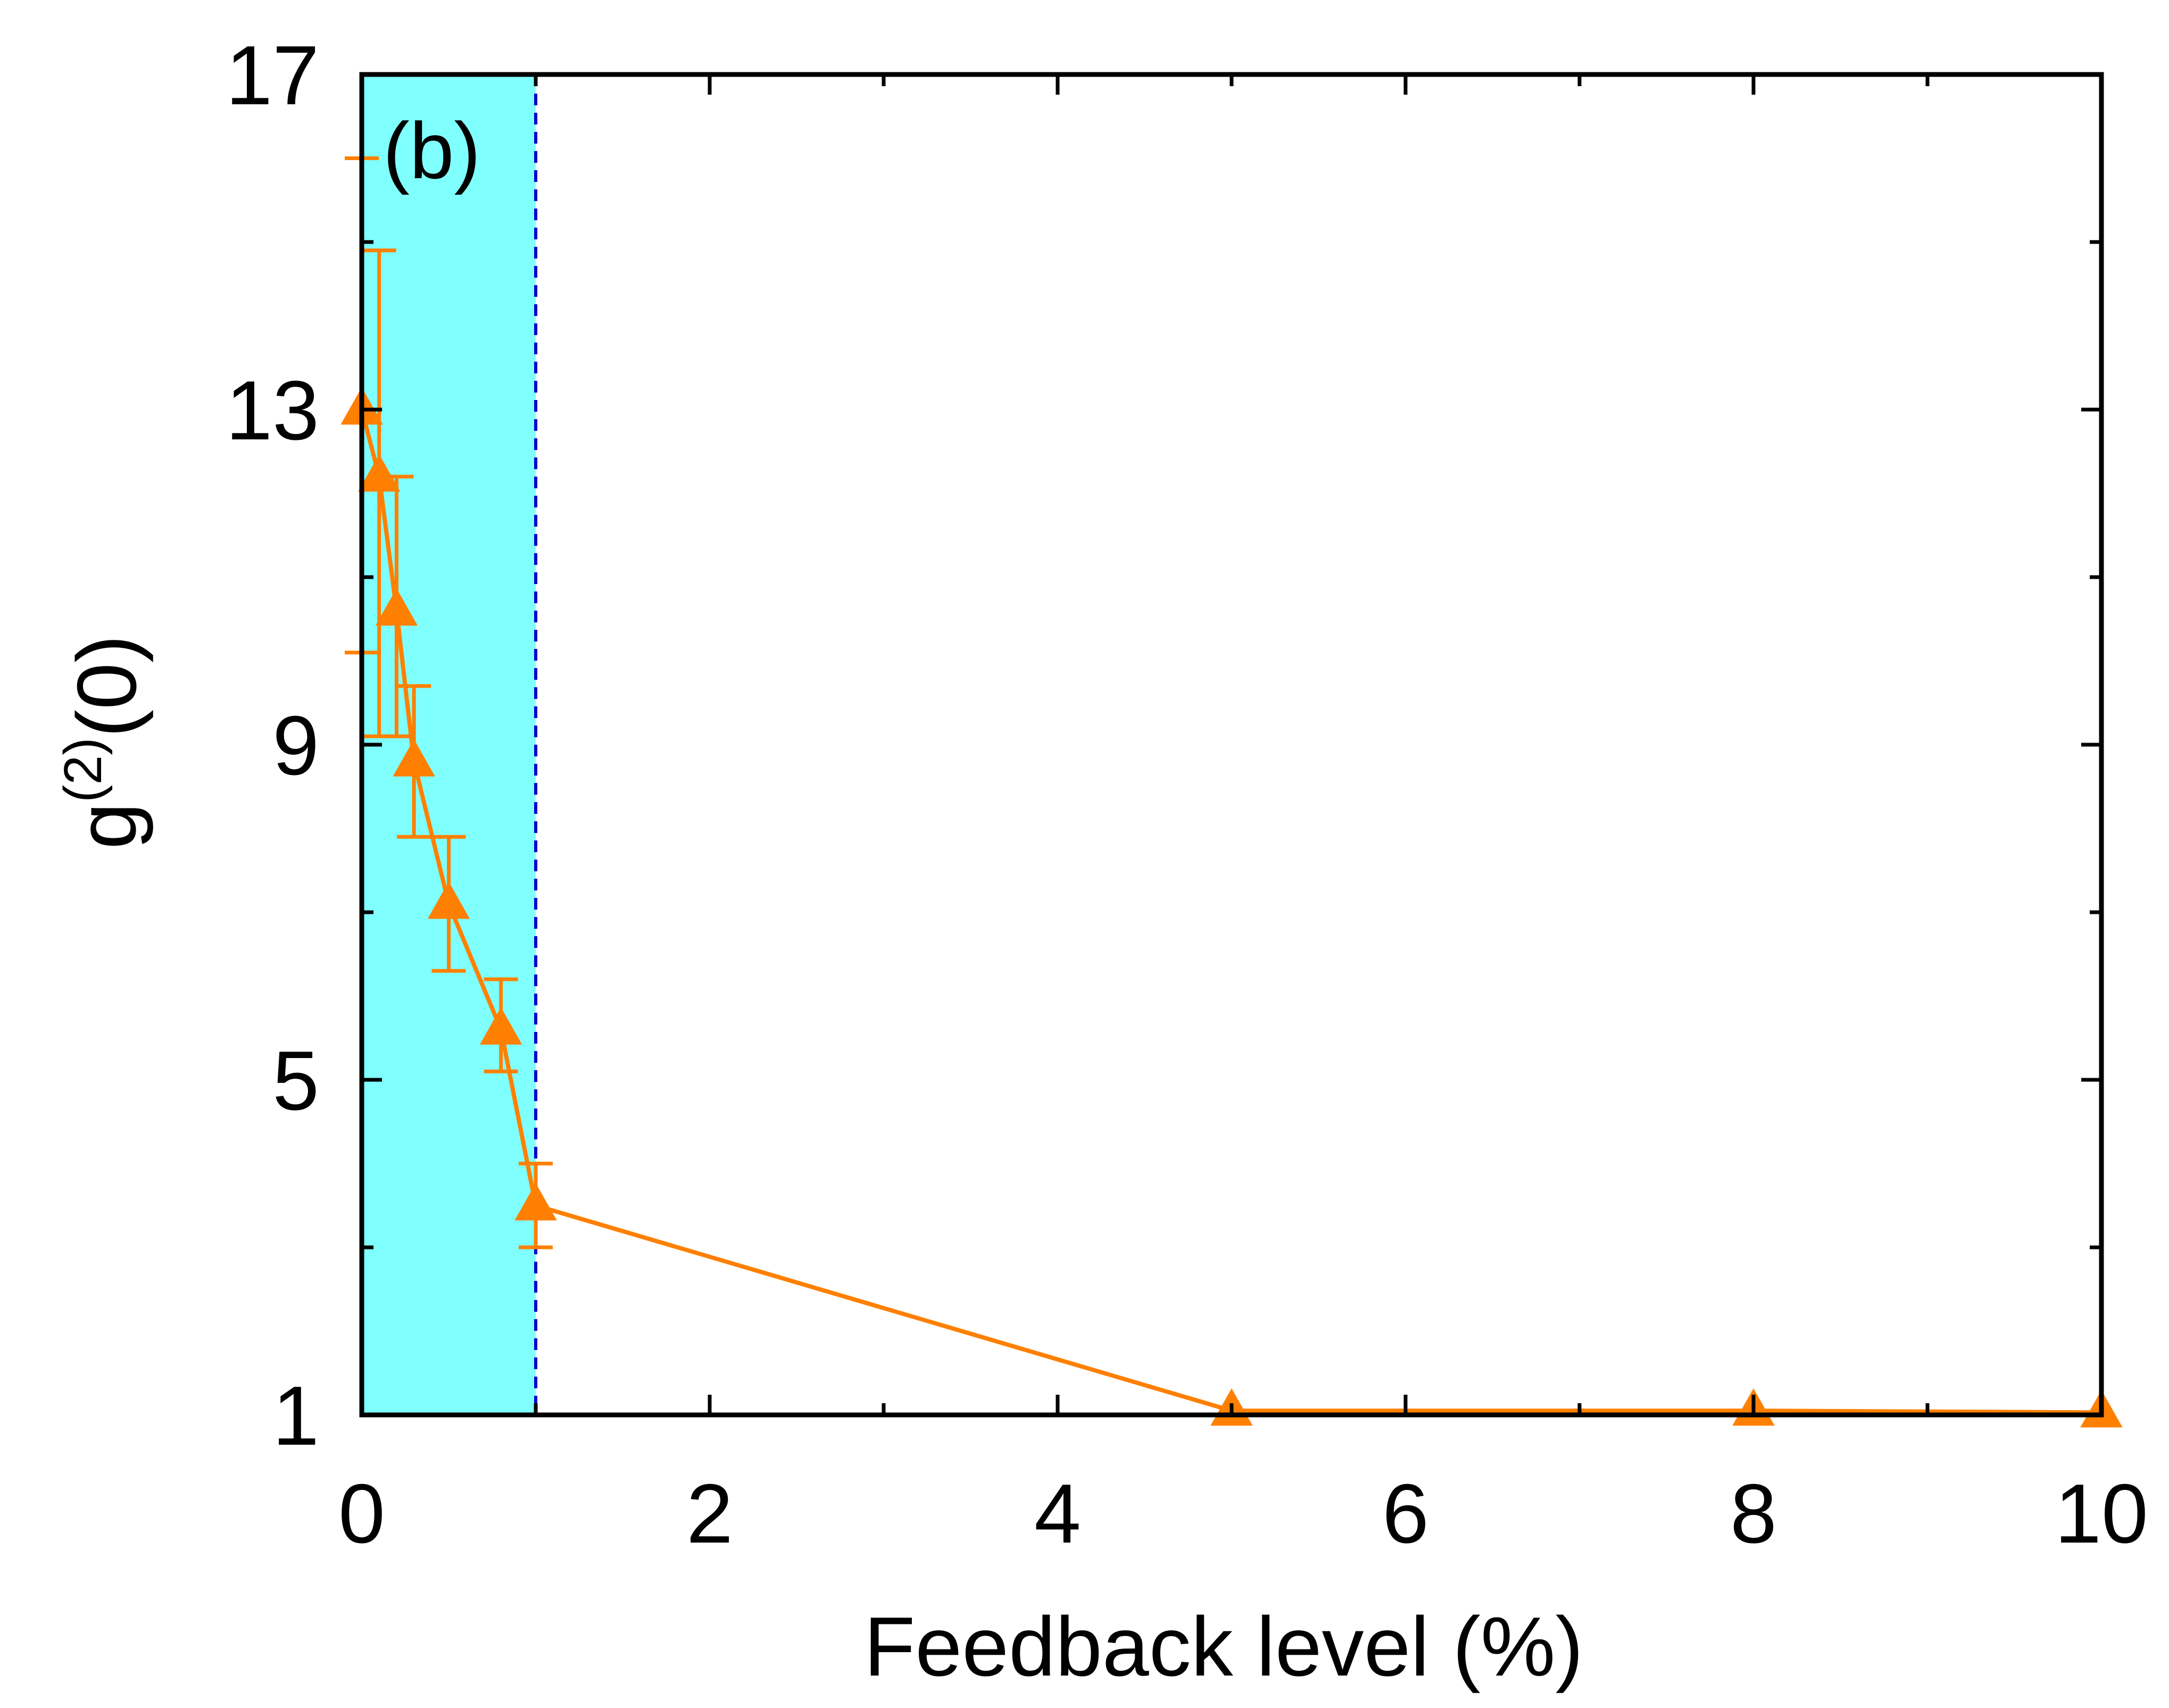 The image size is (2169, 1708). Describe the element at coordinates (1057, 1514) in the screenshot. I see `x-tick-label: 4` at that location.